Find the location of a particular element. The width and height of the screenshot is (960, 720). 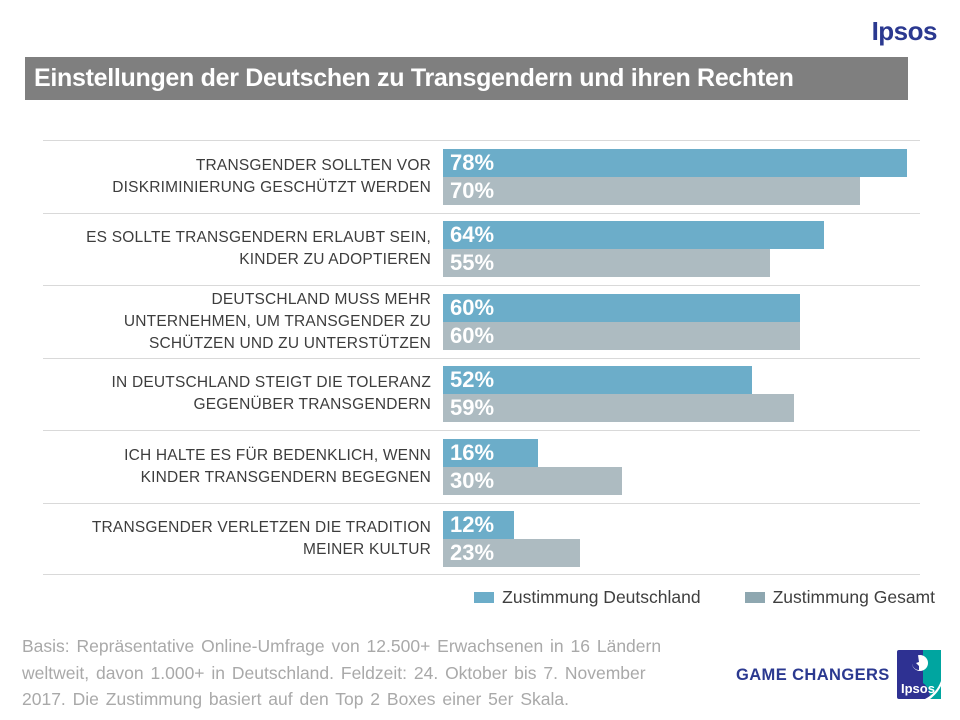

bar-gesamt: 60% is located at coordinates (621, 335).